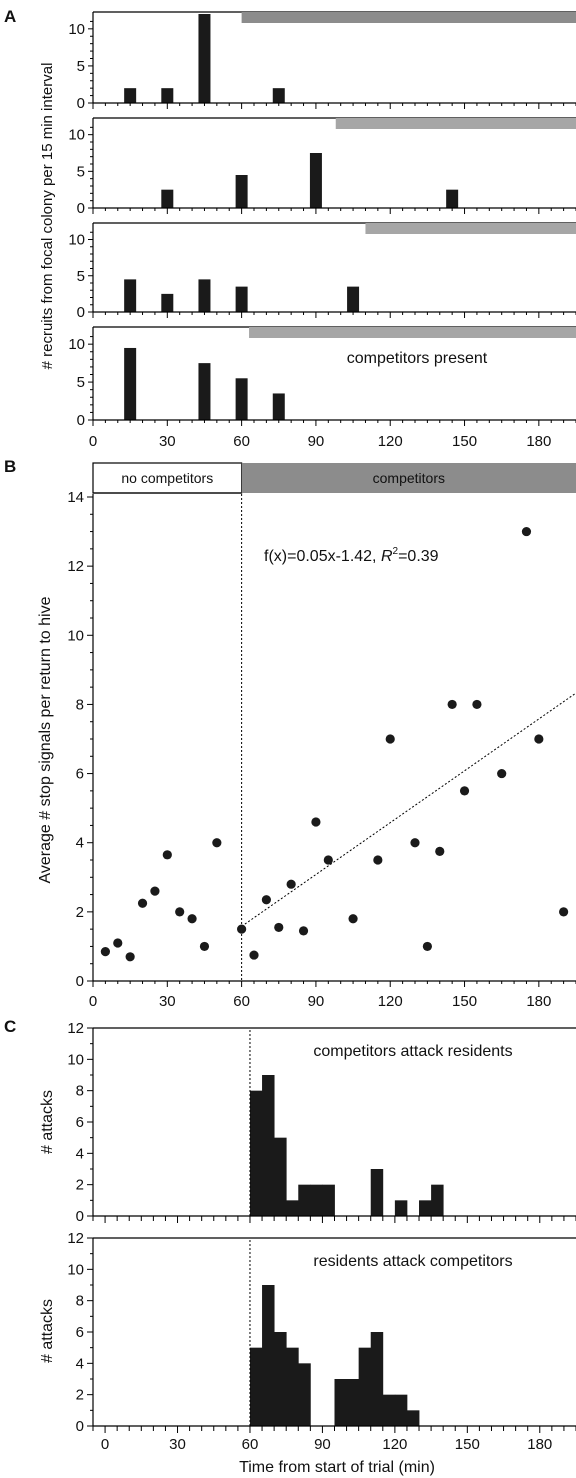 This screenshot has height=1478, width=576. Describe the element at coordinates (81, 103) in the screenshot. I see `y-tick-label-a1: 0` at that location.